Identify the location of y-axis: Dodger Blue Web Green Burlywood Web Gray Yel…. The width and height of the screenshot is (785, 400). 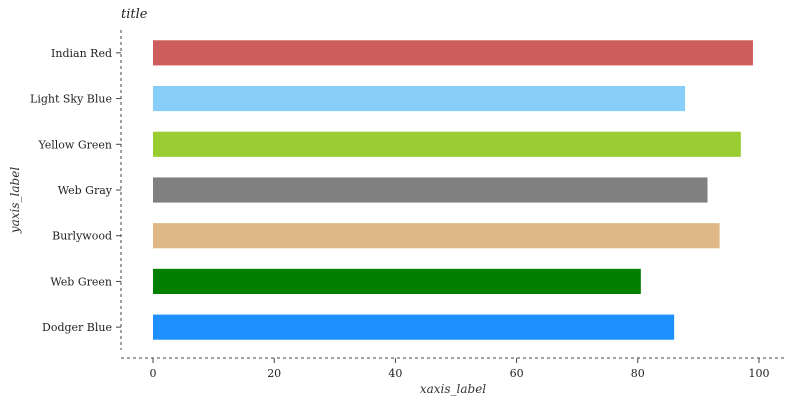
(76, 190).